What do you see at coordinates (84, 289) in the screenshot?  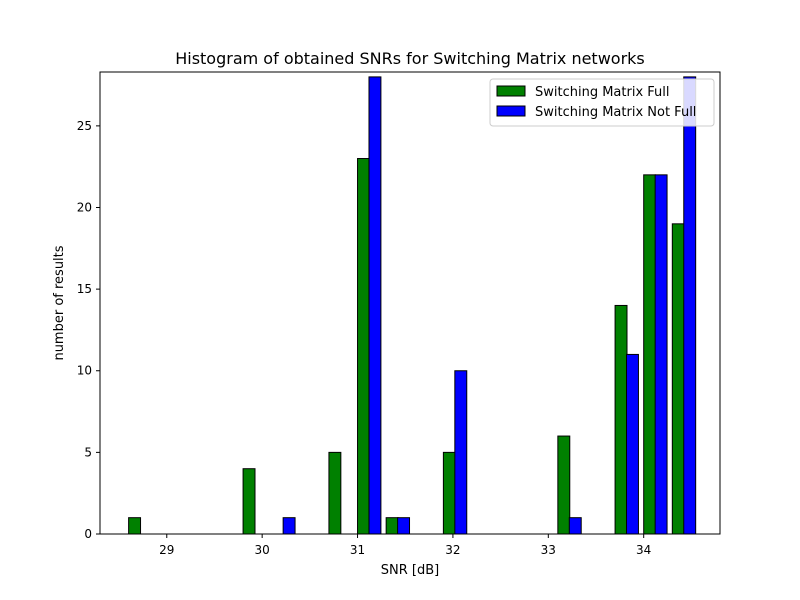 I see `y-tick-label-3: 15` at bounding box center [84, 289].